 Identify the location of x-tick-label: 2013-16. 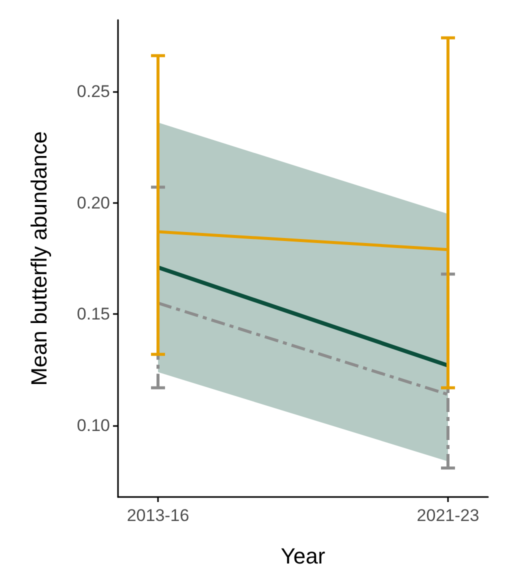
(158, 515).